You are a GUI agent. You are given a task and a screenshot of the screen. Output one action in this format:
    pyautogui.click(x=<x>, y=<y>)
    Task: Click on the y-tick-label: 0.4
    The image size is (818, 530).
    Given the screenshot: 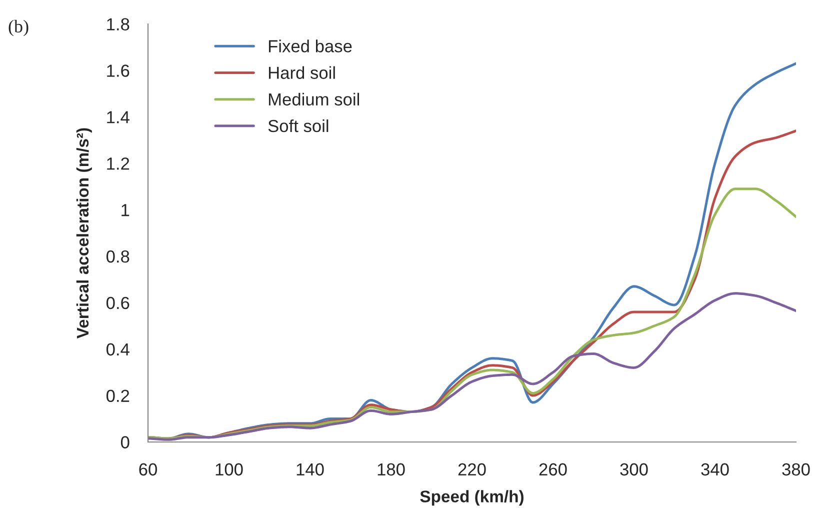 What is the action you would take?
    pyautogui.click(x=118, y=349)
    